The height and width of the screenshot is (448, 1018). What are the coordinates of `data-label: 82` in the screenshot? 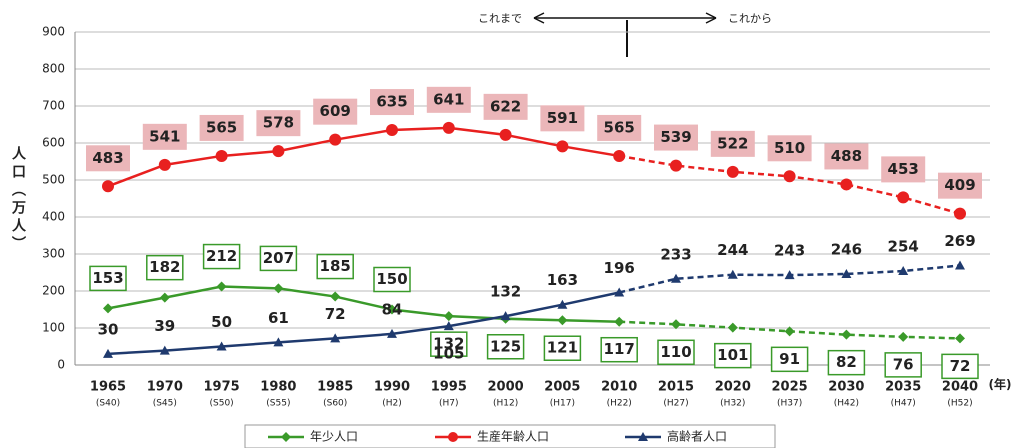 It's located at (846, 362).